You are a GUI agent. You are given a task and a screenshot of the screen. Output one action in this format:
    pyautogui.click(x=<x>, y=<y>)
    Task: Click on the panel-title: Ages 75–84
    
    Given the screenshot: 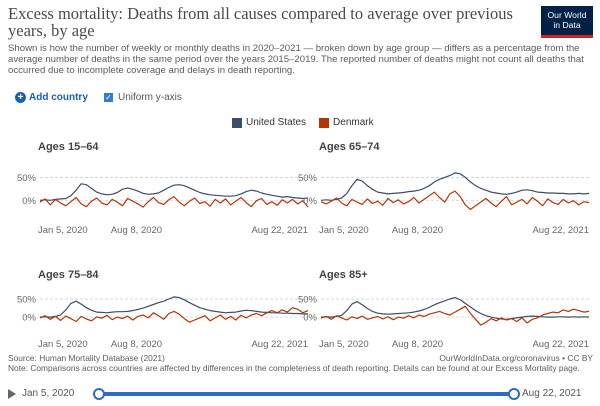 What is the action you would take?
    pyautogui.click(x=68, y=275)
    